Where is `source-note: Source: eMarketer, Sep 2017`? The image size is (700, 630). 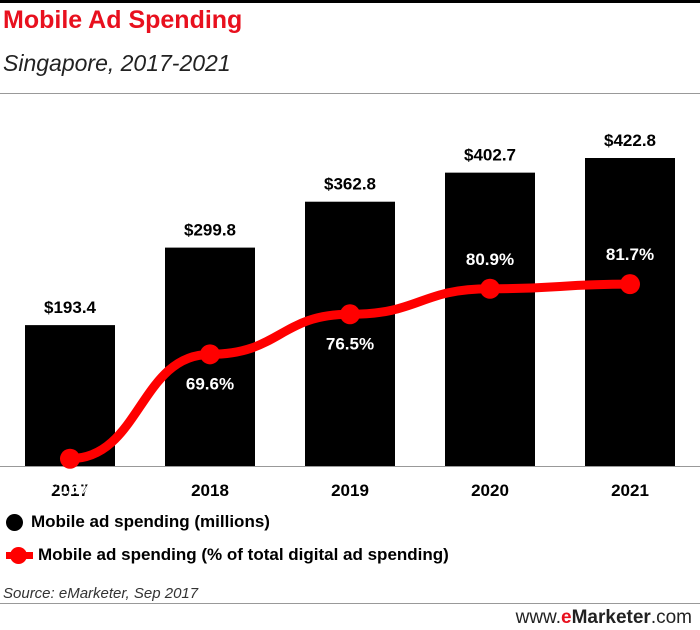 source-note: Source: eMarketer, Sep 2017 is located at coordinates (101, 593).